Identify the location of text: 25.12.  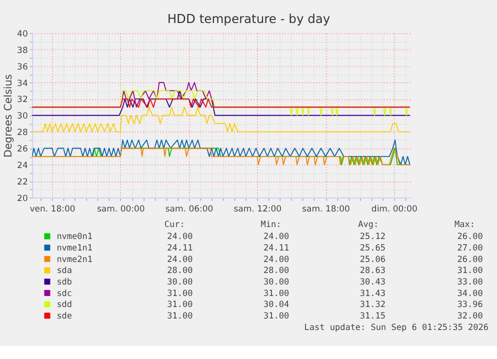
(373, 237).